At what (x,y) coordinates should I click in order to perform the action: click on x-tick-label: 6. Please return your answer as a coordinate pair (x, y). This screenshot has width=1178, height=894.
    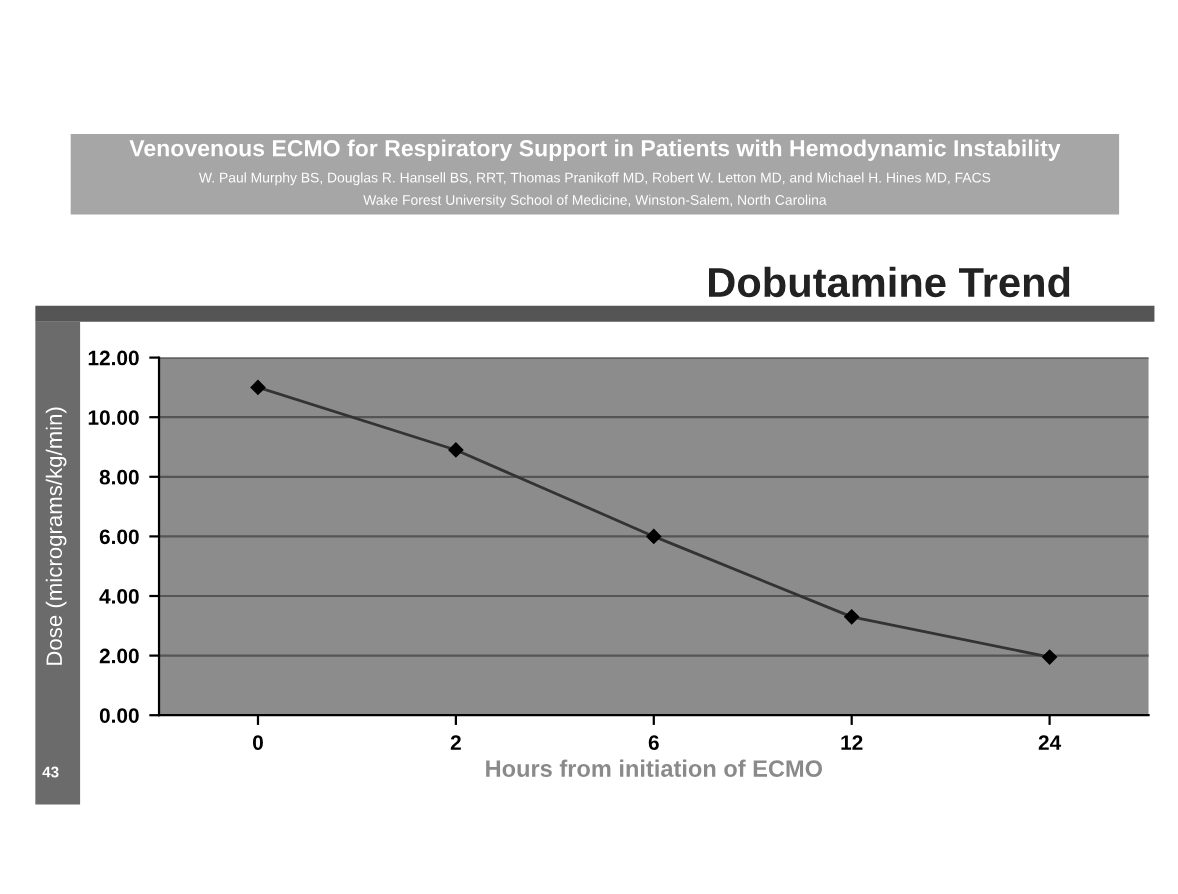
    Looking at the image, I should click on (653, 742).